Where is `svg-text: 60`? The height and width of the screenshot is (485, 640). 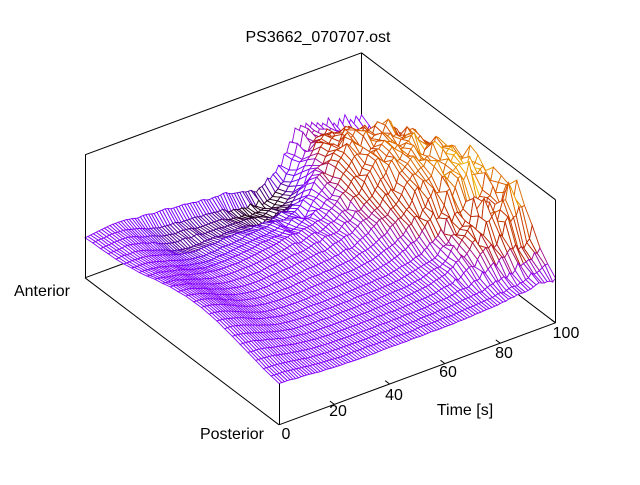 svg-text: 60 is located at coordinates (448, 372).